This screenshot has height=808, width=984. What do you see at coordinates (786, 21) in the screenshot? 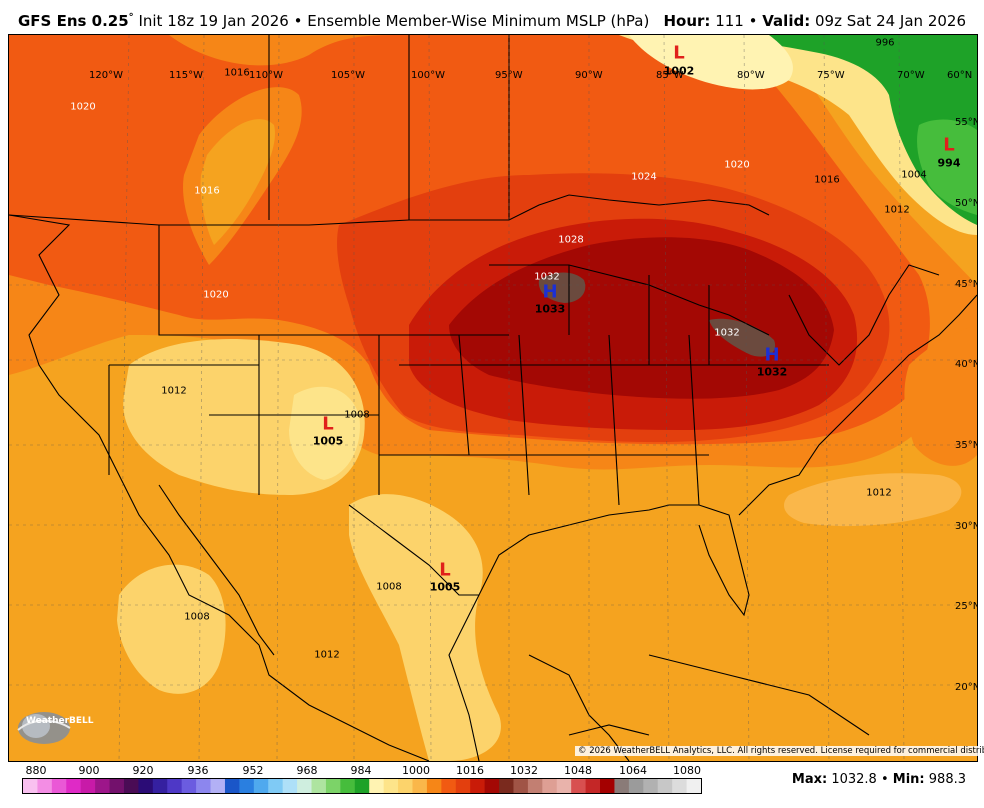
I see `valid-label: Valid:` at bounding box center [786, 21].